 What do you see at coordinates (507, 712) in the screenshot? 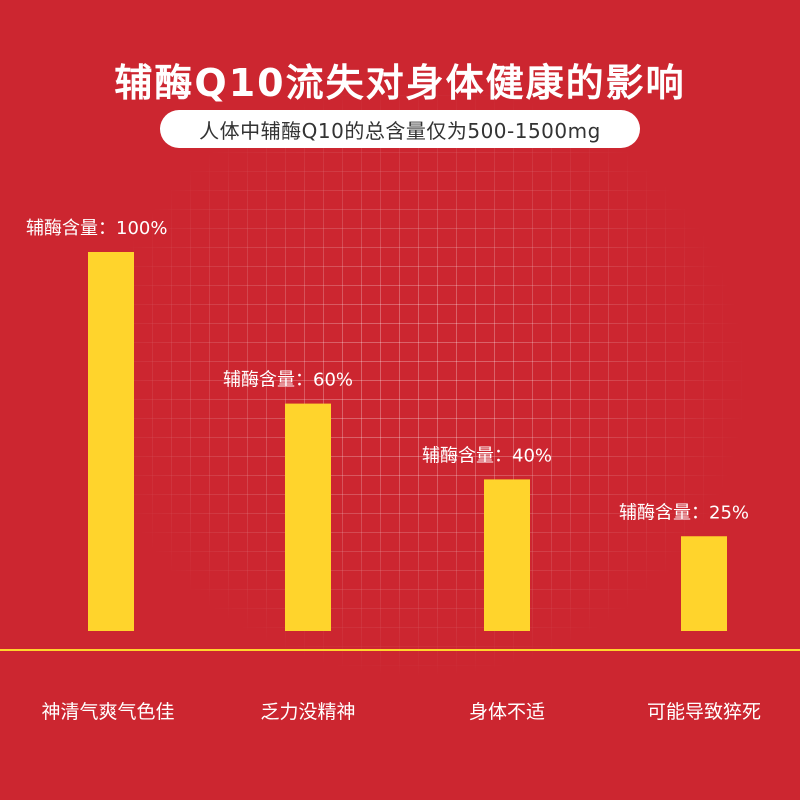
I see `category-label: 身体不适` at bounding box center [507, 712].